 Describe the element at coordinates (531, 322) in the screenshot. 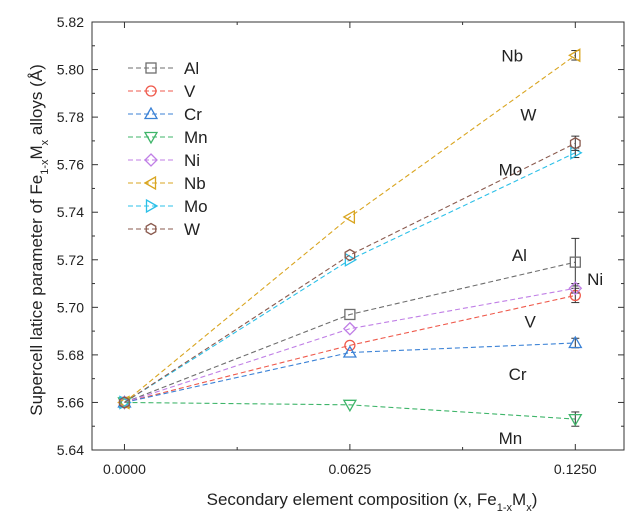

I see `annotation-v: V` at that location.